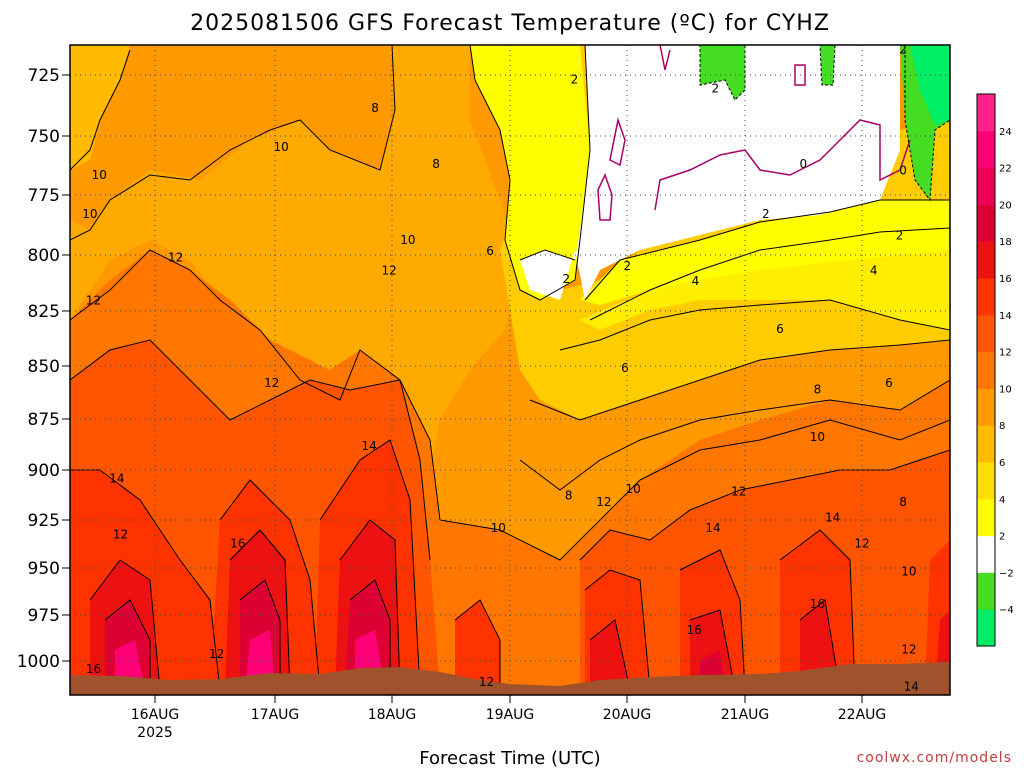  I want to click on y-tick-label: 850, so click(44, 367).